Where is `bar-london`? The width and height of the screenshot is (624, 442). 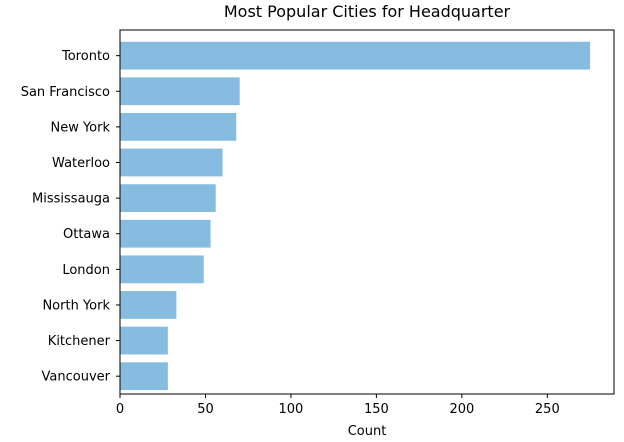
bar-london is located at coordinates (162, 269).